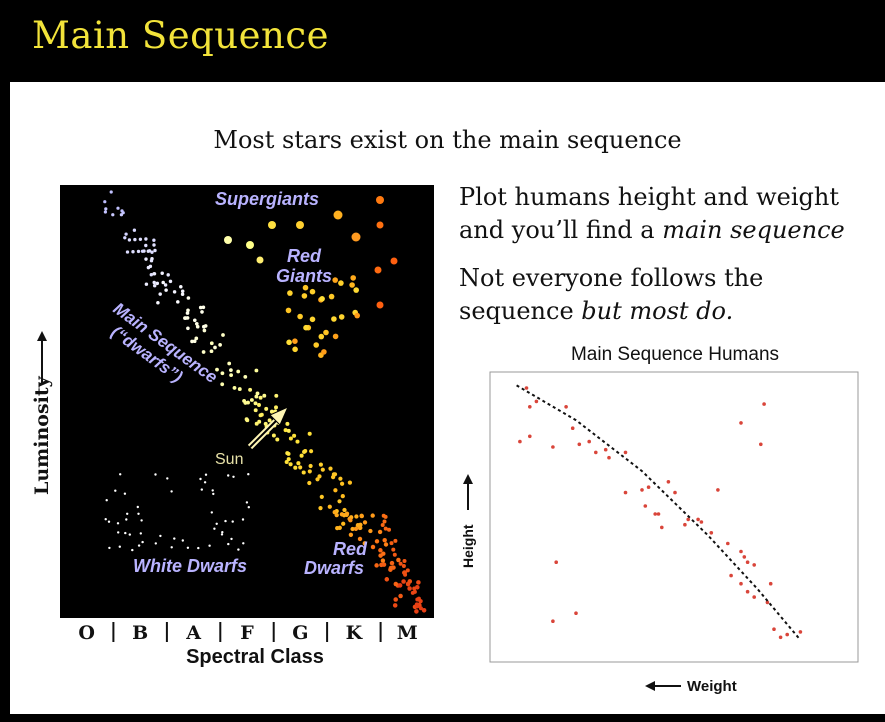  Describe the element at coordinates (468, 479) in the screenshot. I see `height-arrow-icon` at that location.